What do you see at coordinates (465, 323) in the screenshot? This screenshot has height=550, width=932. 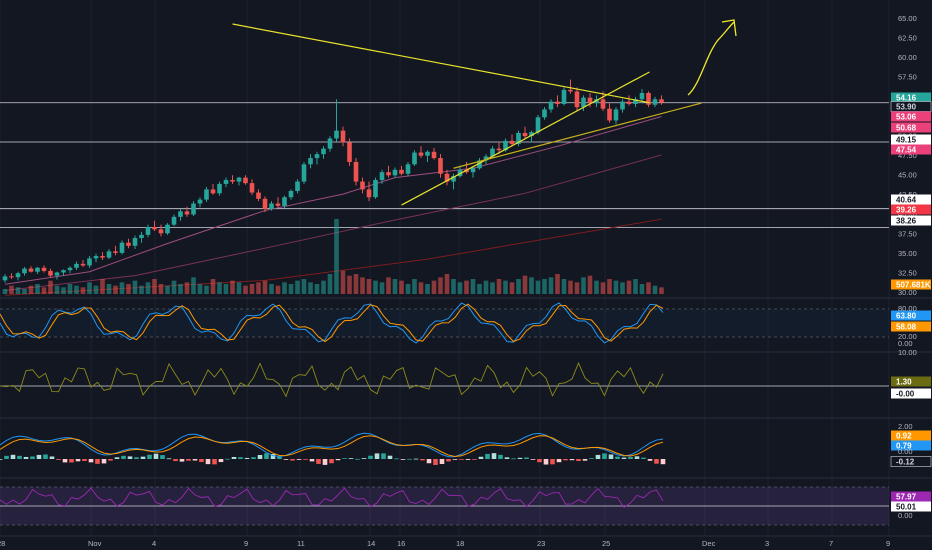 I see `stochastic-pane: 63.80 58.08` at bounding box center [465, 323].